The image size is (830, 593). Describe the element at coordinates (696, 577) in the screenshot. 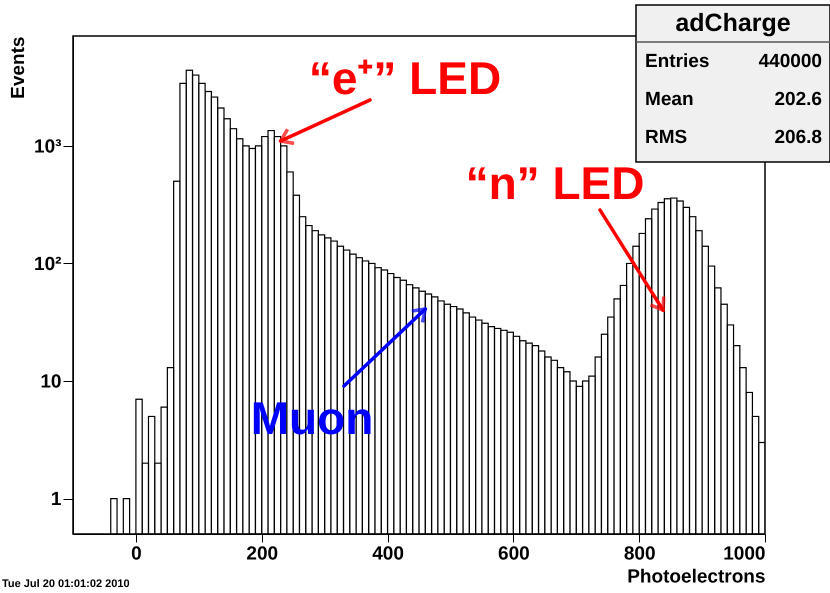

I see `x-axis-title: Photoelectrons` at that location.